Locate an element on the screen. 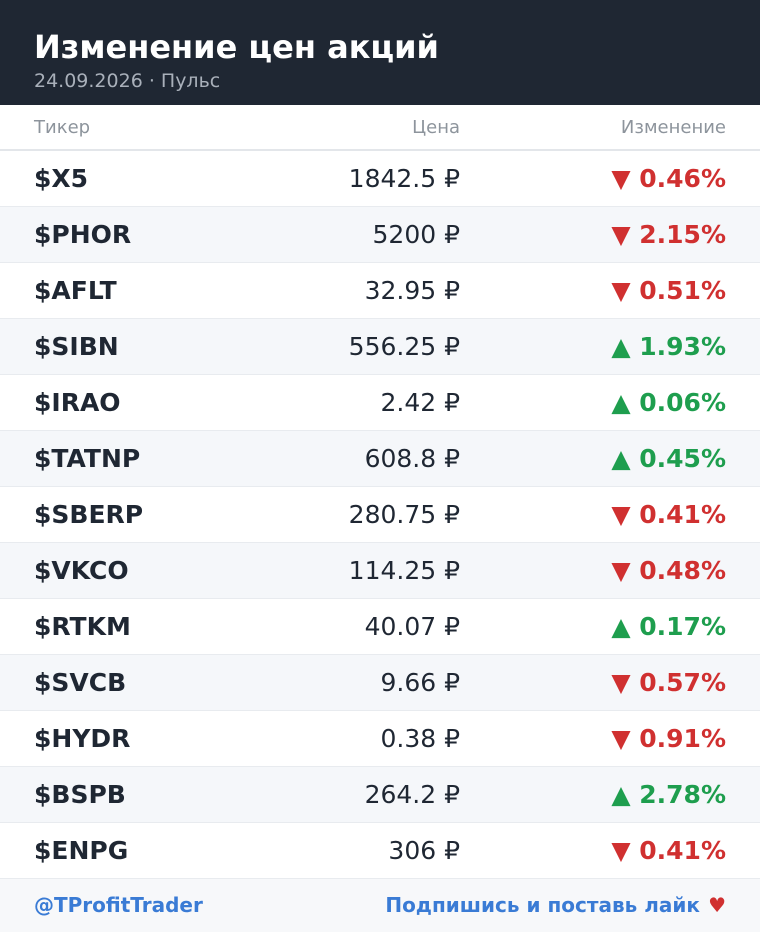  table-row: $RTKM 40.07 ₽ ▲ 0.17% is located at coordinates (380, 627).